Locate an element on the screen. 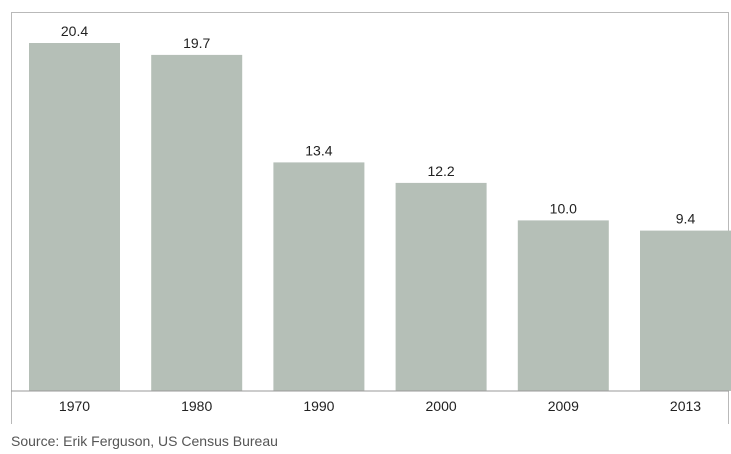 The height and width of the screenshot is (454, 731). value-label-1980: 19.7 is located at coordinates (196, 43).